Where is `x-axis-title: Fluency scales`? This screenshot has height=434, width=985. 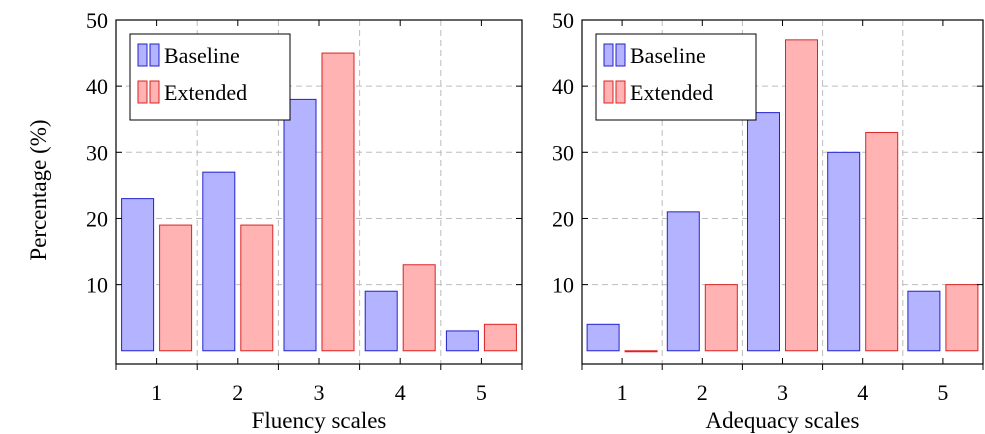 x-axis-title: Fluency scales is located at coordinates (319, 420).